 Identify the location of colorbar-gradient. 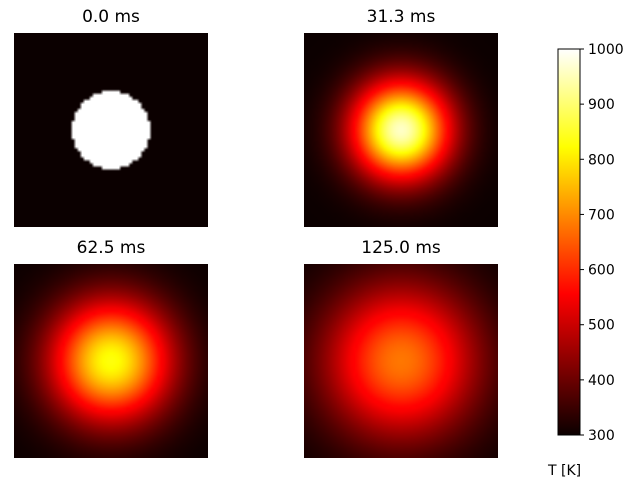
(569, 242).